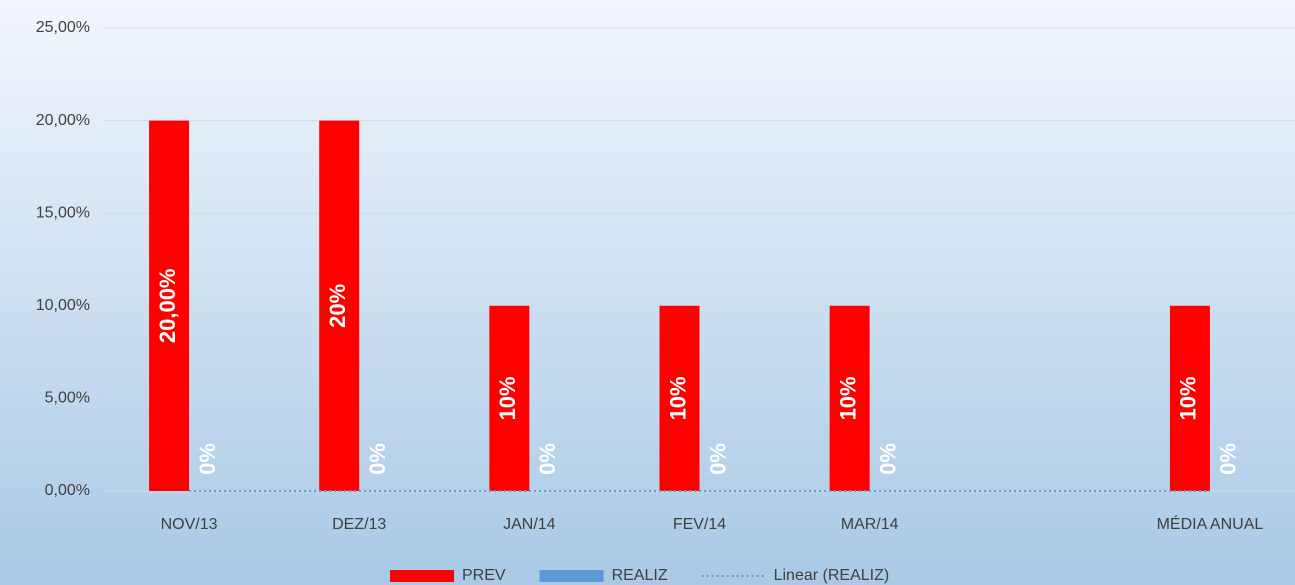  What do you see at coordinates (640, 575) in the screenshot?
I see `legend-label: REALIZ` at bounding box center [640, 575].